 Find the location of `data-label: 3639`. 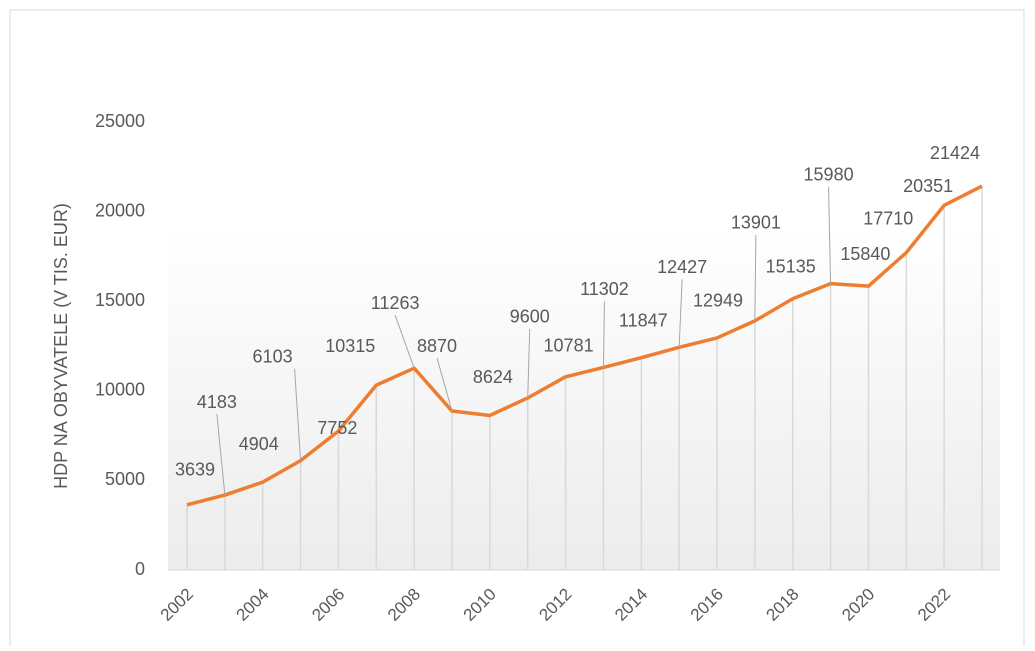

data-label: 3639 is located at coordinates (195, 470).